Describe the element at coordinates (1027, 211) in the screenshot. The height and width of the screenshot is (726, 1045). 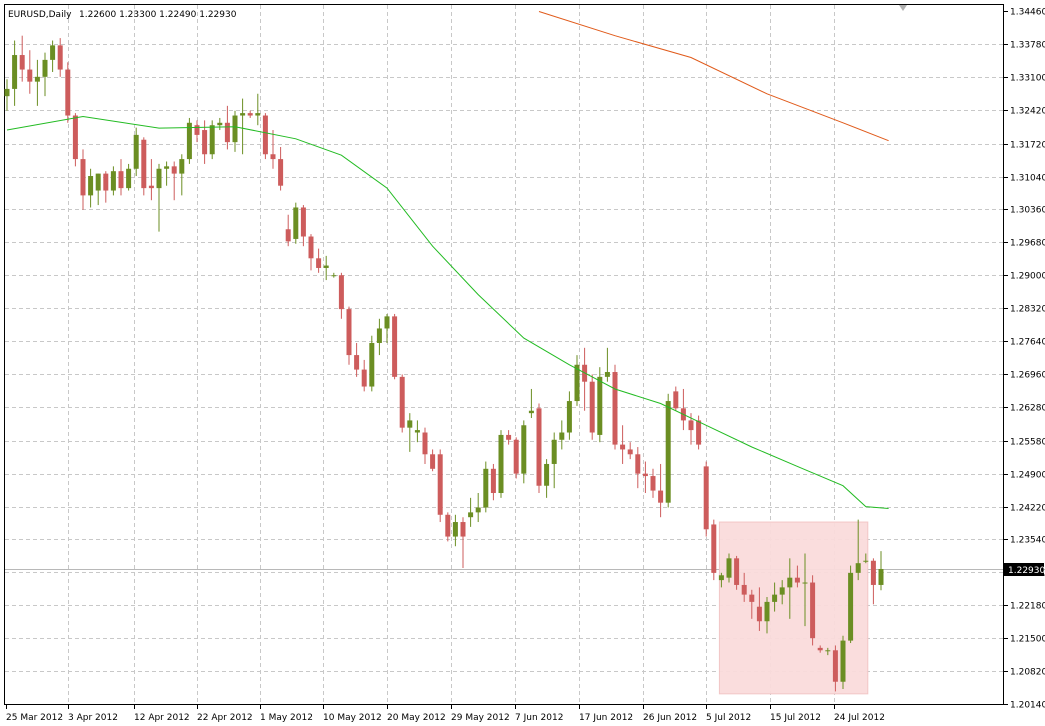
I see `price-tick-label: 1.30360` at that location.